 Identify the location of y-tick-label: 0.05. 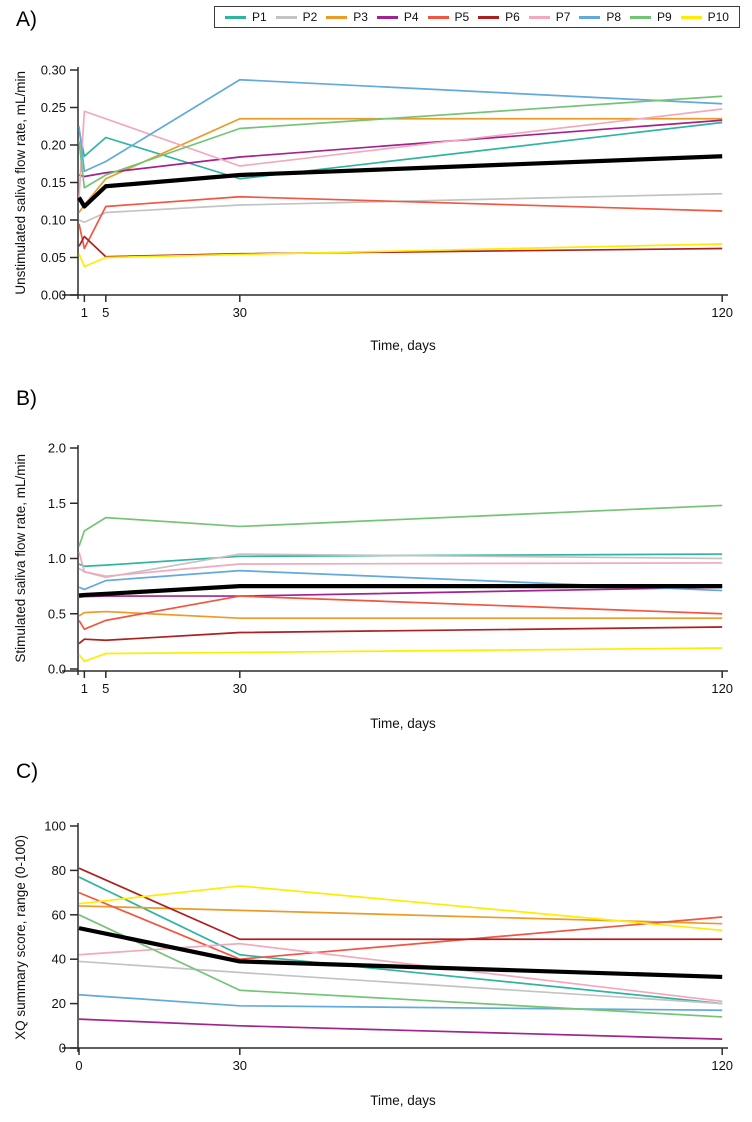
(53, 257).